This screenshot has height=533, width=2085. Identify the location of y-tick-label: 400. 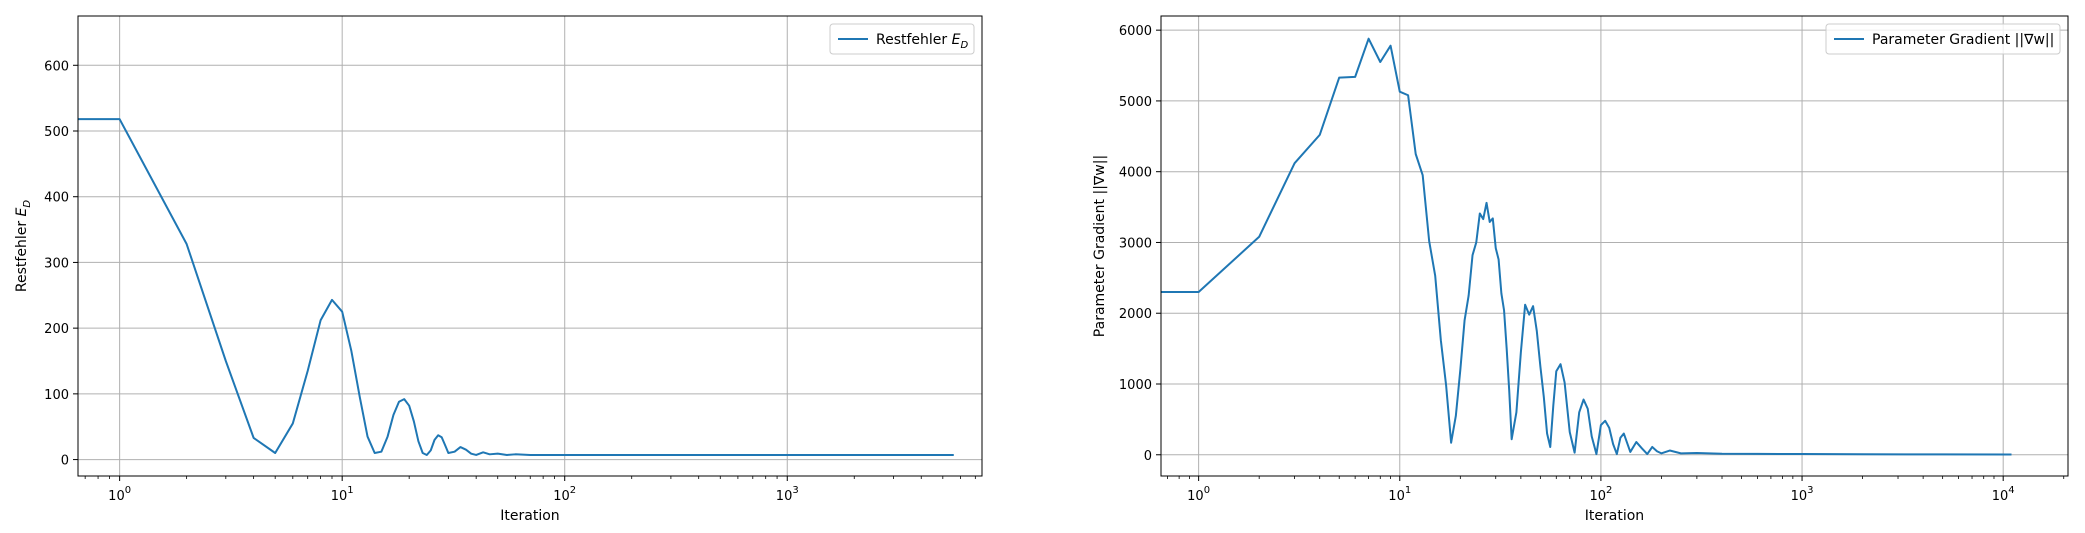
(56, 198).